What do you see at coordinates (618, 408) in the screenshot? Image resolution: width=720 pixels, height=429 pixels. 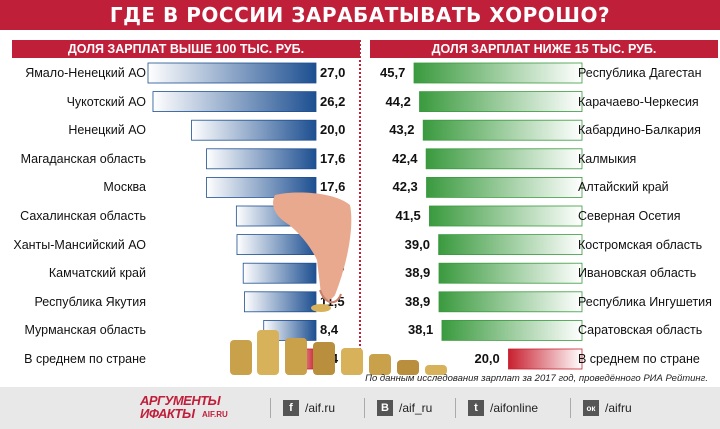 I see `social-odnoklassniki-text: /aifru` at bounding box center [618, 408].